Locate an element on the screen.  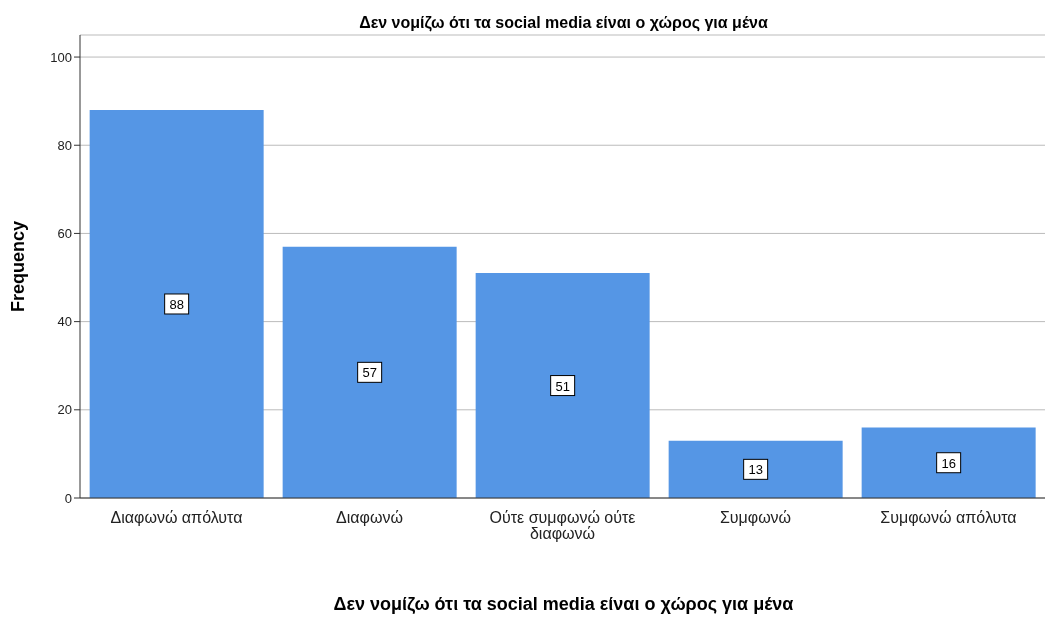
y-tick-label: 60 is located at coordinates (64, 234).